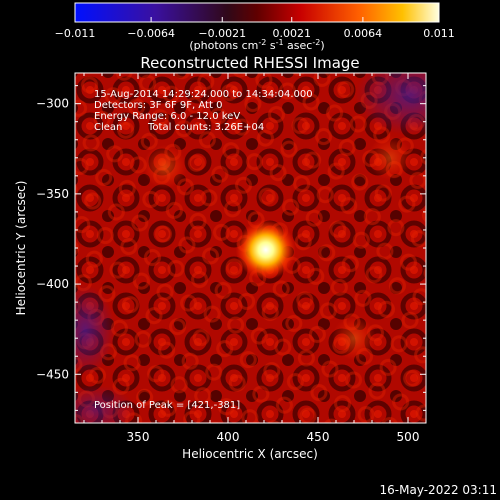 Image resolution: width=500 pixels, height=500 pixels. What do you see at coordinates (438, 490) in the screenshot?
I see `footer-date: 16-May-2022 03:11` at bounding box center [438, 490].